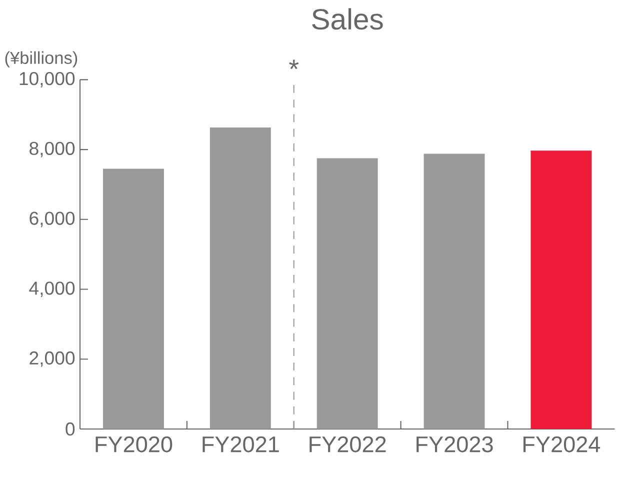 This screenshot has width=640, height=480. What do you see at coordinates (52, 150) in the screenshot?
I see `y-tick-label: 8,000` at bounding box center [52, 150].